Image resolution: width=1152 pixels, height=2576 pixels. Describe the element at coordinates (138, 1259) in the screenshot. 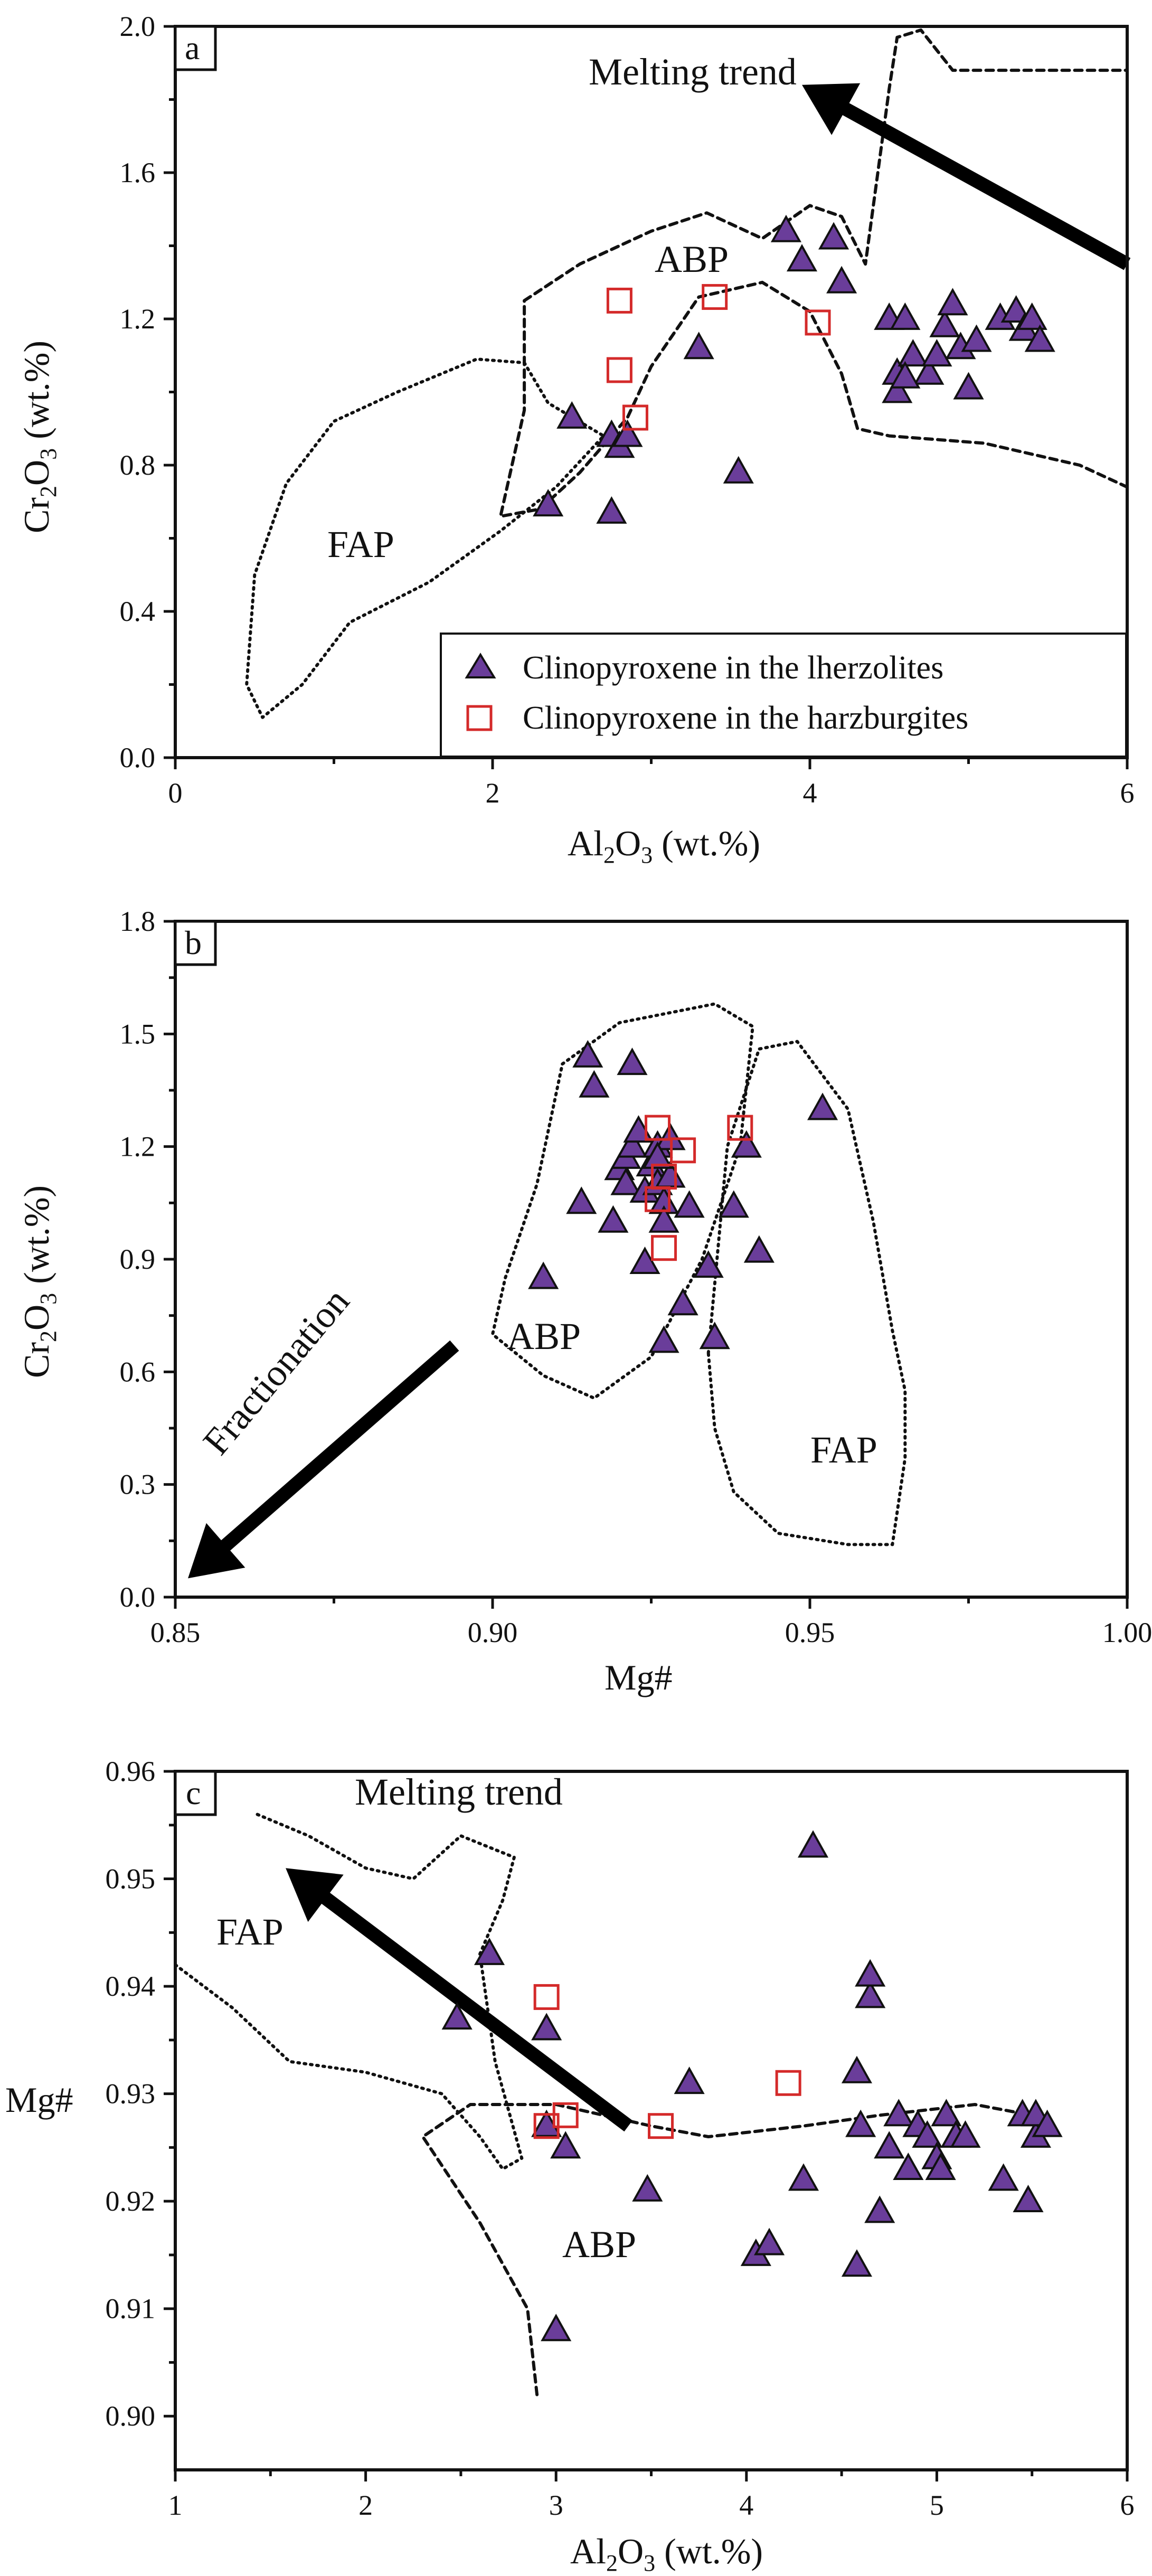

I see `y-tick-label: 0.9` at that location.